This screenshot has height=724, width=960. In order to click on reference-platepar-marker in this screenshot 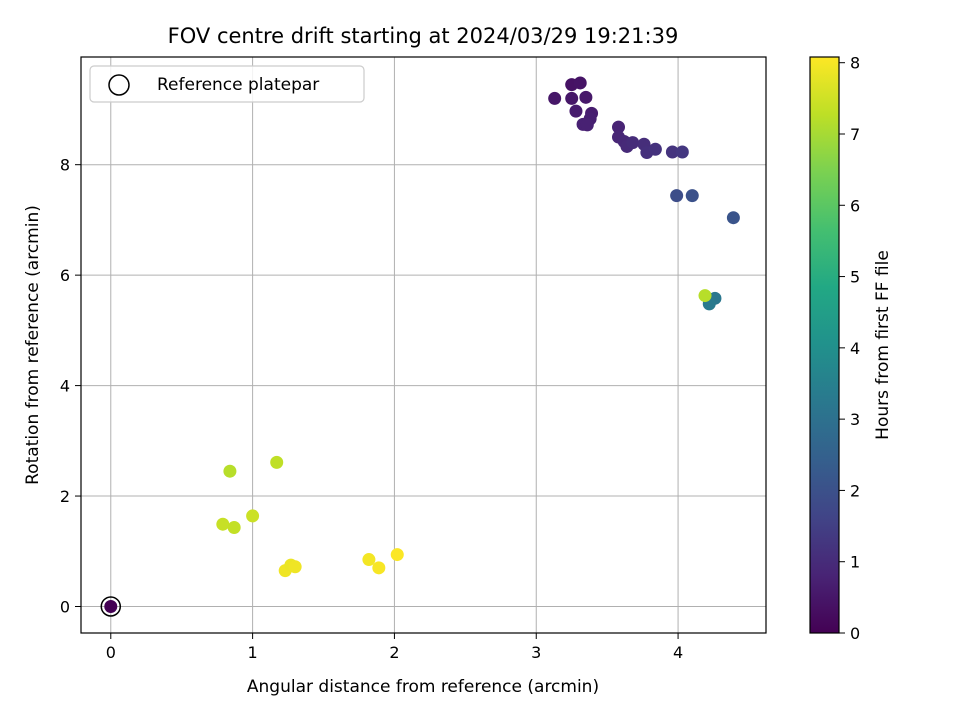, I will do `click(111, 606)`.